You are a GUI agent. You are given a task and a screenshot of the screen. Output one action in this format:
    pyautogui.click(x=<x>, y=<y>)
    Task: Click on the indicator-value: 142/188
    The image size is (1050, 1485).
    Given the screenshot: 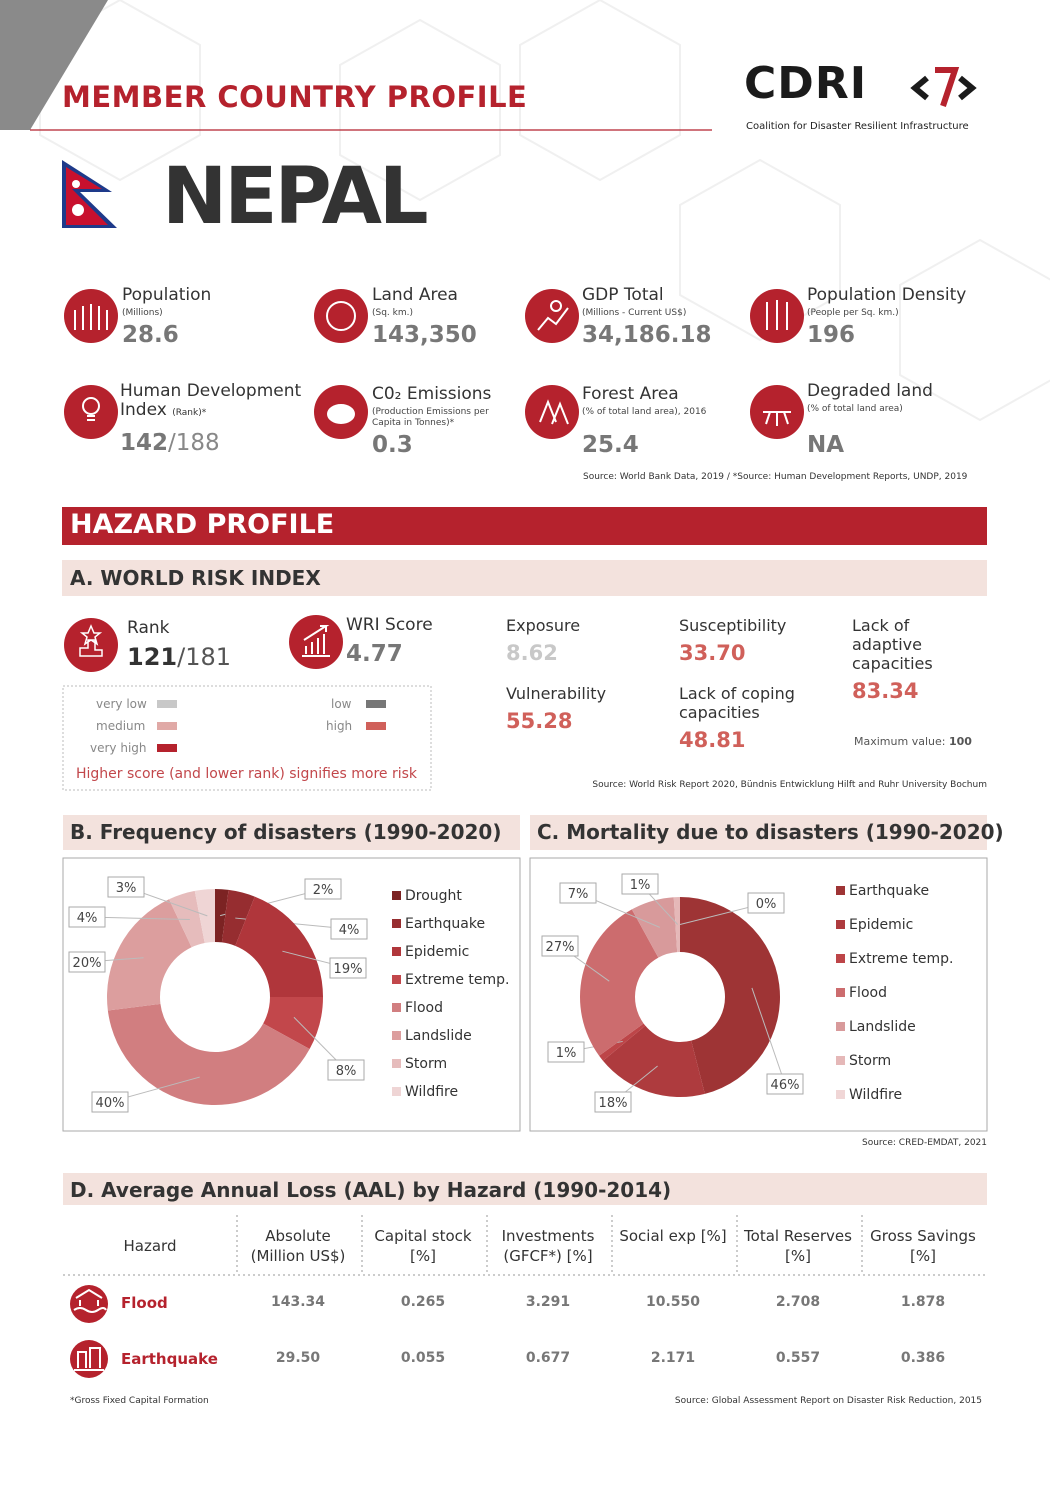 What is the action you would take?
    pyautogui.click(x=170, y=443)
    